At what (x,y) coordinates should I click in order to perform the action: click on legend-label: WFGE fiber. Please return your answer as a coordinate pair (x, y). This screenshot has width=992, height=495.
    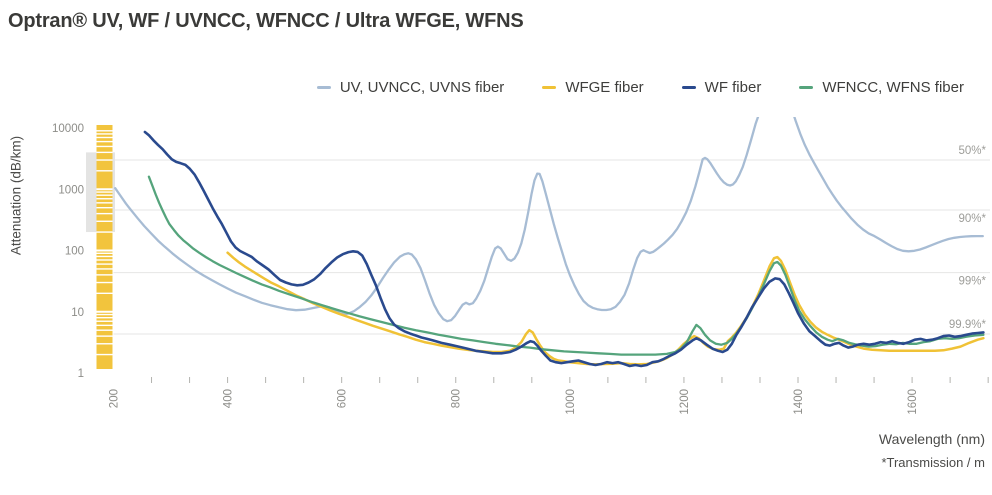
    Looking at the image, I should click on (604, 87).